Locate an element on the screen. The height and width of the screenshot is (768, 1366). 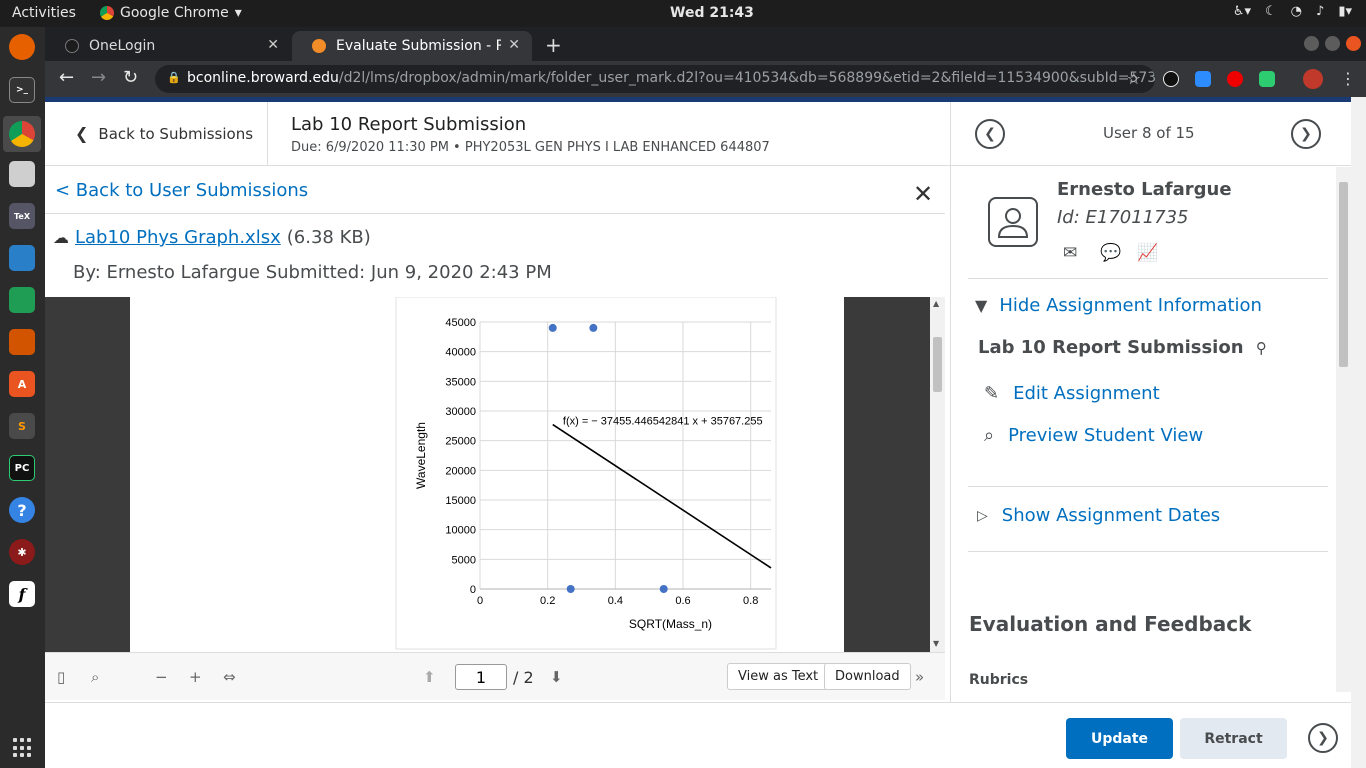
page-total: / 2 is located at coordinates (523, 677).